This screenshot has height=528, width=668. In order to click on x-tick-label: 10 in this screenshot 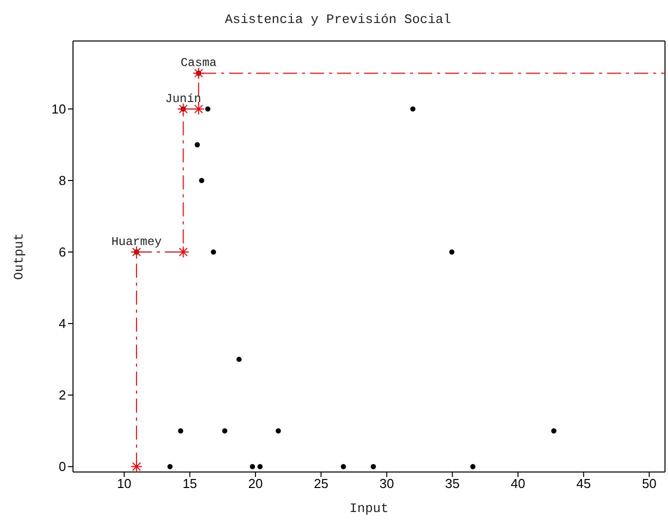, I will do `click(124, 484)`.